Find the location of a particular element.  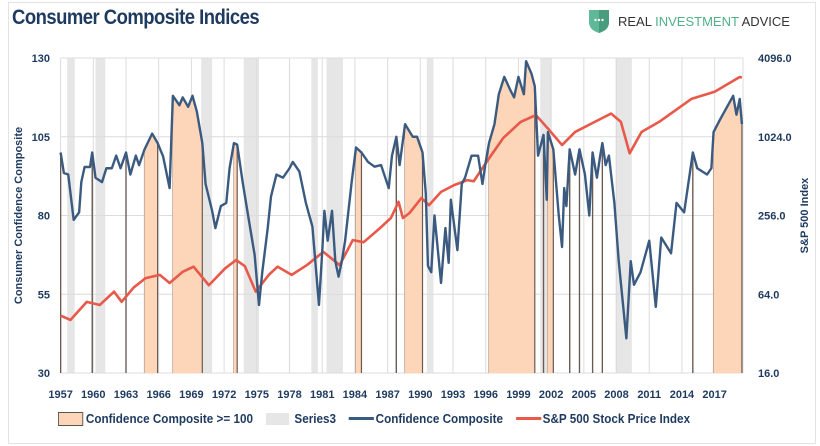

x-tick-label: 1972 is located at coordinates (224, 395).